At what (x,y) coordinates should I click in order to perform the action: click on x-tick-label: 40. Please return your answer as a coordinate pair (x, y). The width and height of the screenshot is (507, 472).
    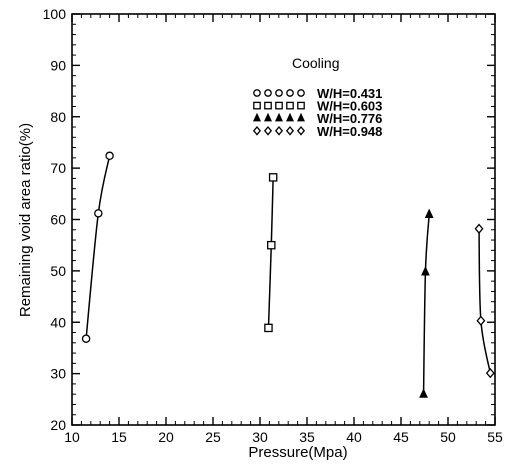
    Looking at the image, I should click on (354, 437).